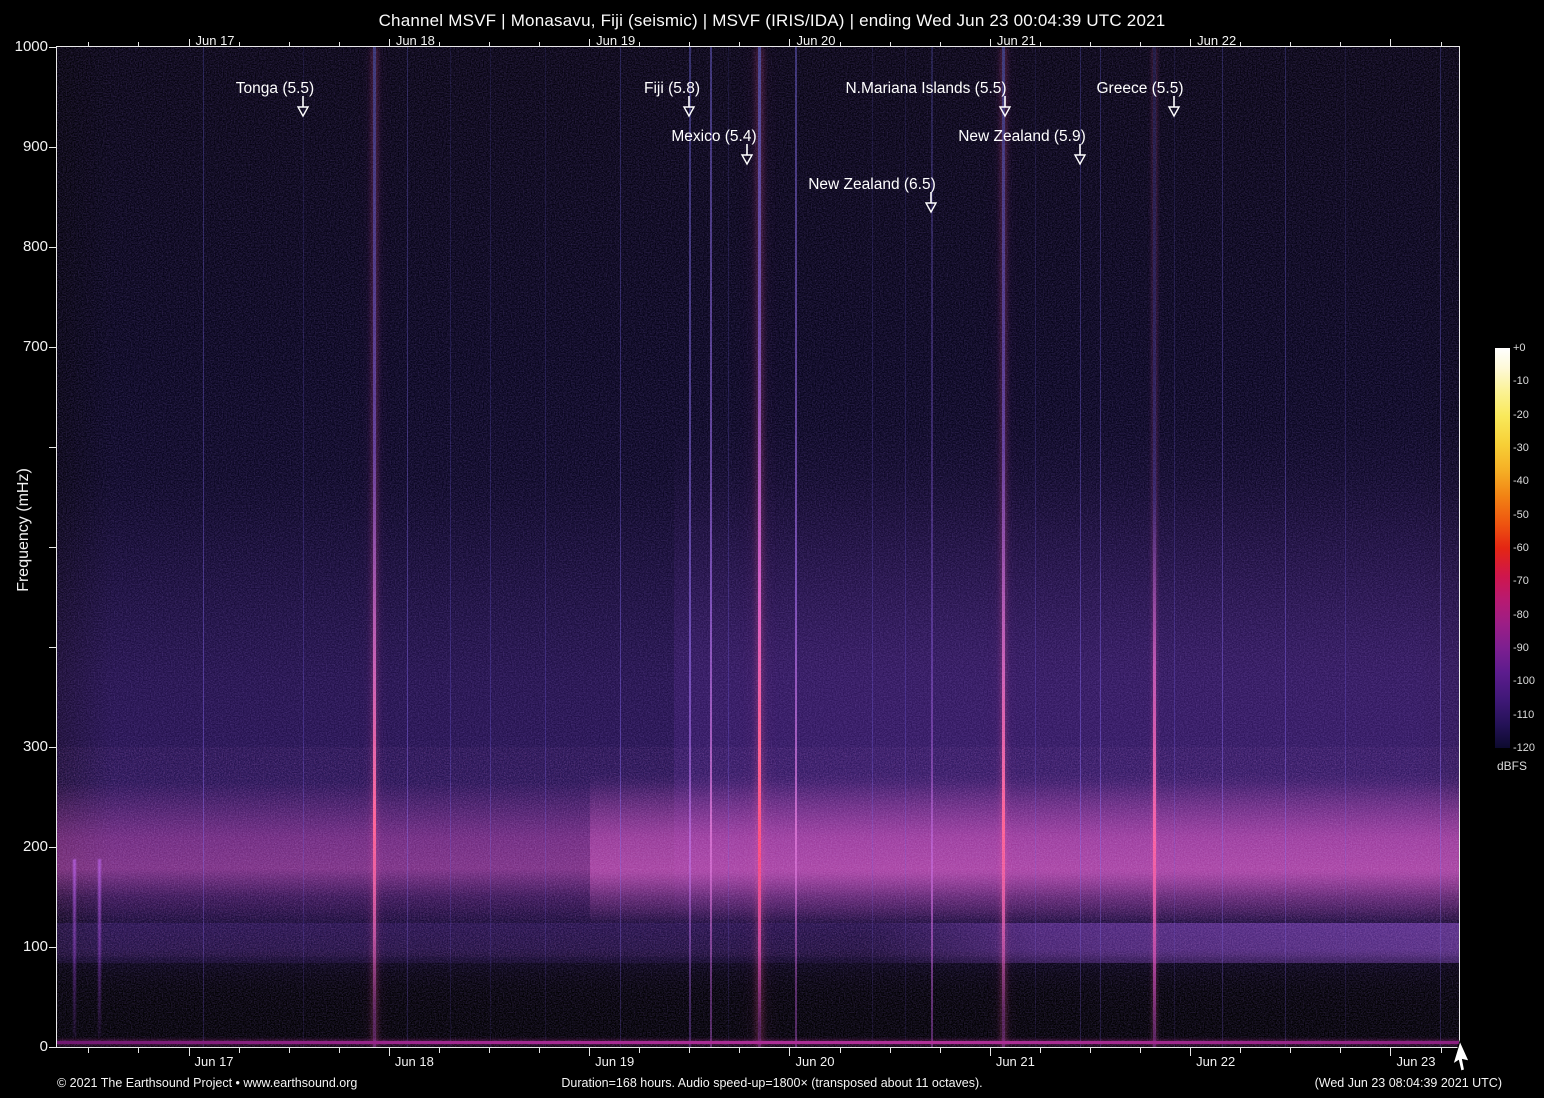 The image size is (1544, 1098). What do you see at coordinates (1521, 514) in the screenshot?
I see `colorbar-tick-label: -50` at bounding box center [1521, 514].